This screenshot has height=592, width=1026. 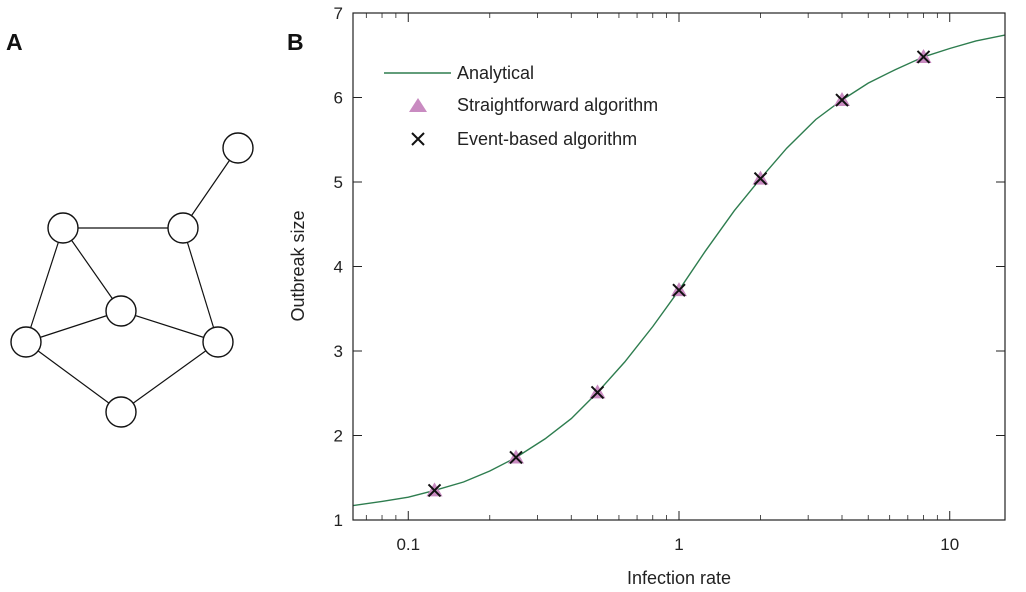 I want to click on y-tick-label: 5, so click(x=338, y=182).